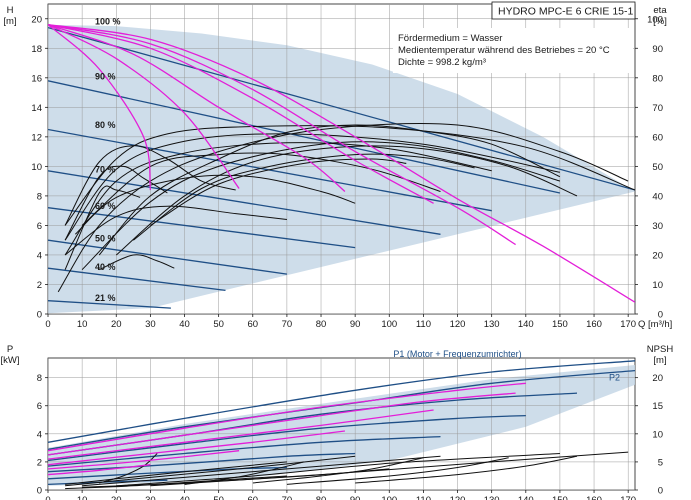 The height and width of the screenshot is (500, 691). I want to click on power-y2-tick-label-0: 0, so click(660, 491).